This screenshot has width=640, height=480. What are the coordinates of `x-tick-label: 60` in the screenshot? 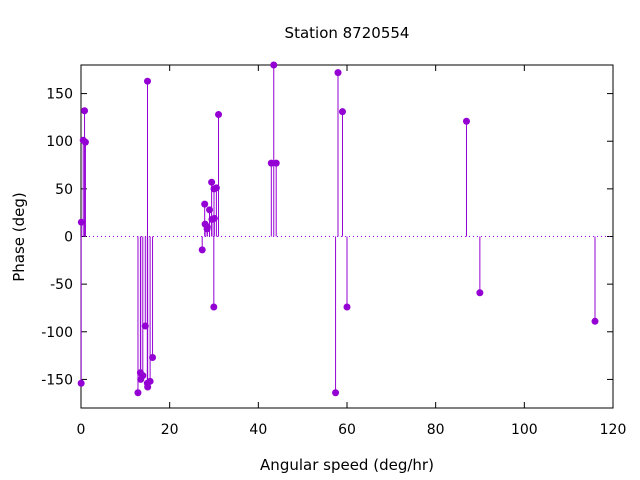 It's located at (347, 430).